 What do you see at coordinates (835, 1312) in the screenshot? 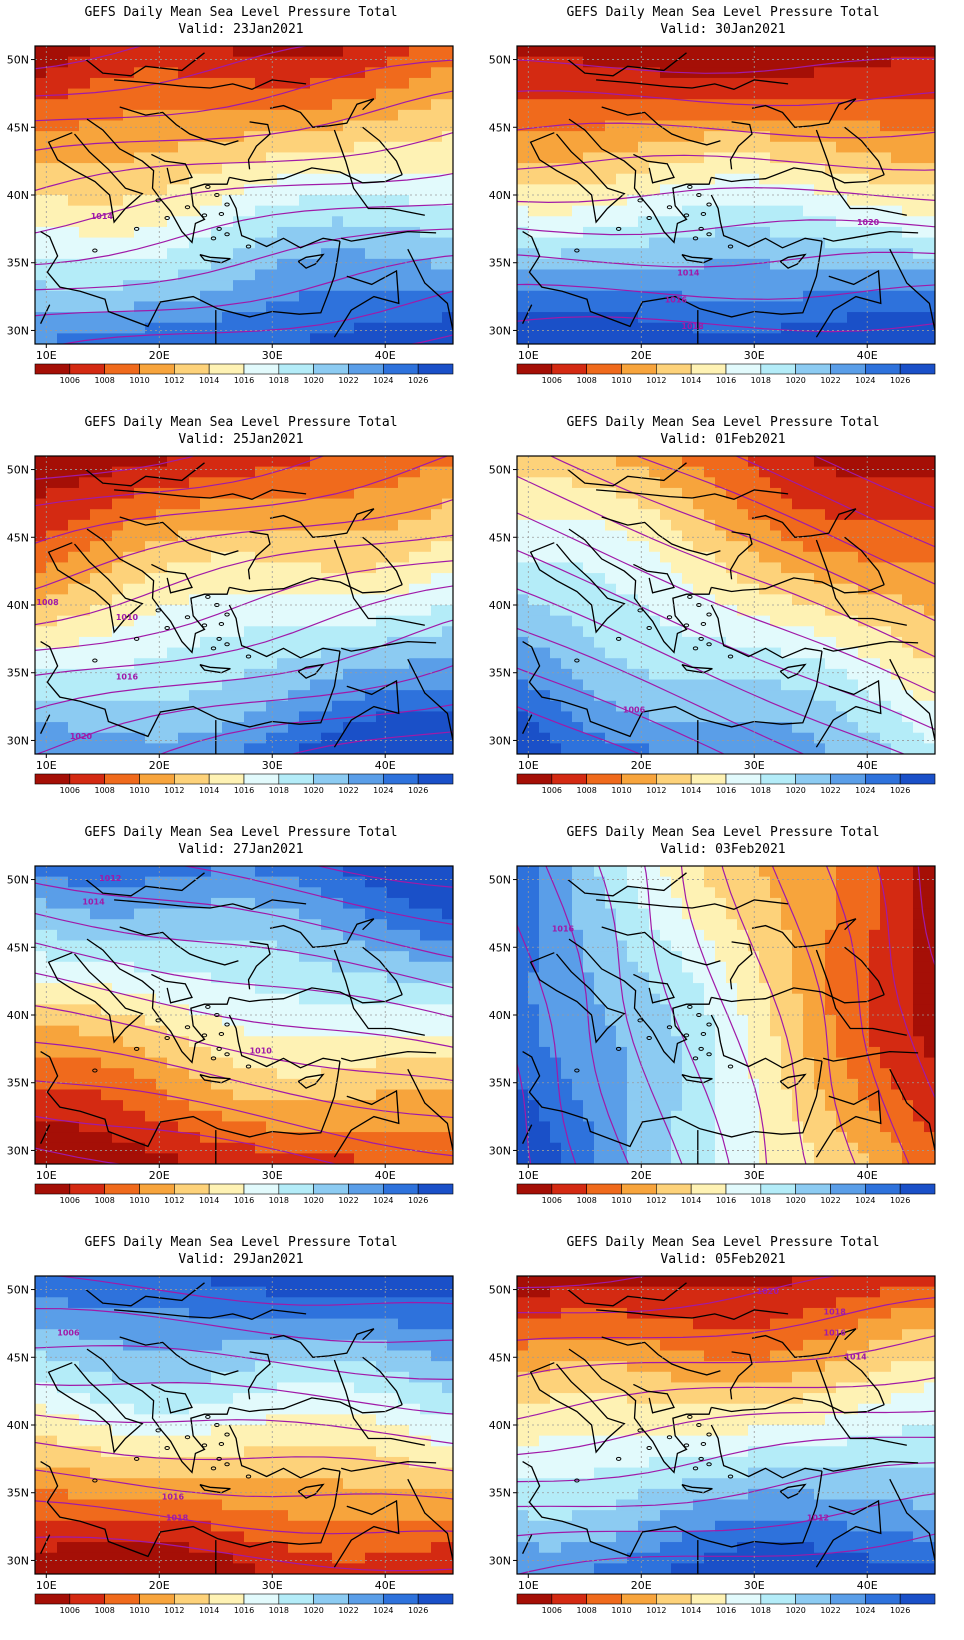
I see `contour-label: 1018` at bounding box center [835, 1312].